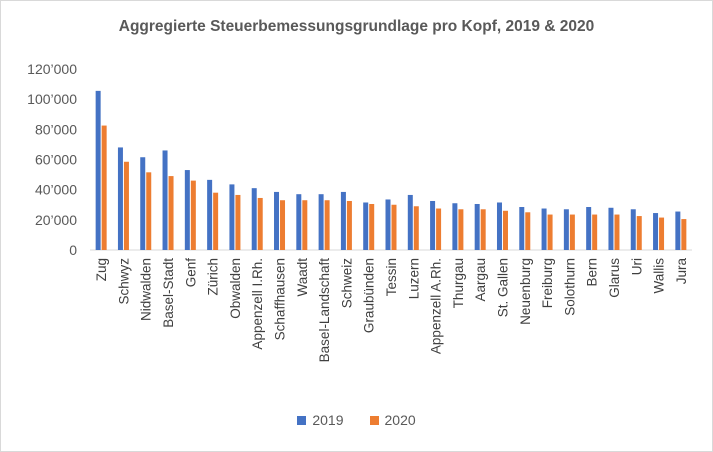 This screenshot has height=452, width=713. I want to click on bar-2020-jura, so click(684, 234).